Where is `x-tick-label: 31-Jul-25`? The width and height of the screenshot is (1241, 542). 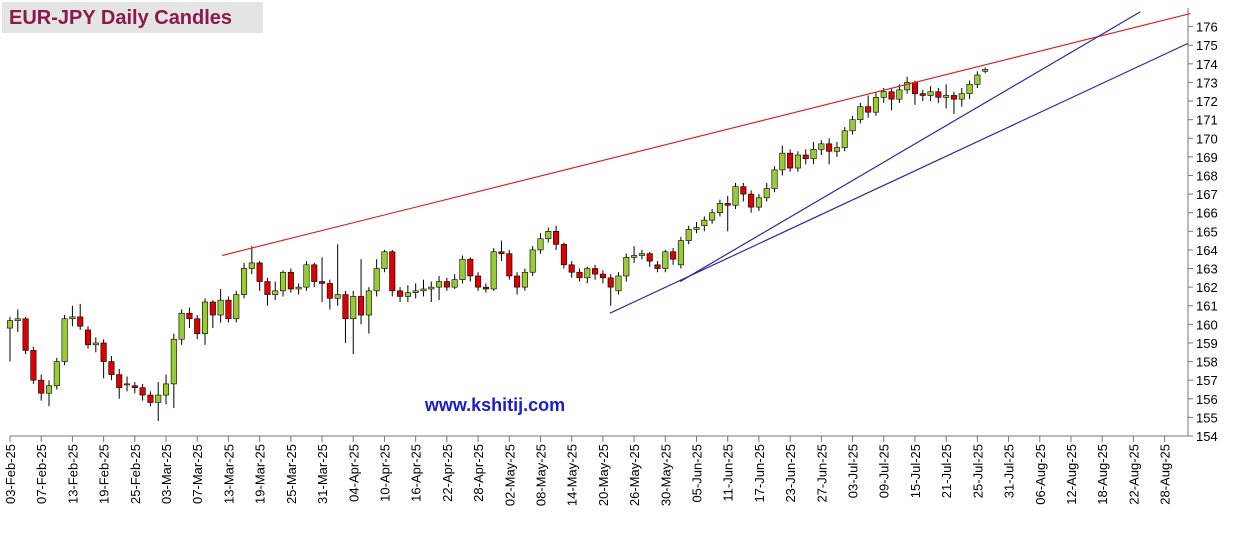 x-tick-label: 31-Jul-25 is located at coordinates (1009, 471).